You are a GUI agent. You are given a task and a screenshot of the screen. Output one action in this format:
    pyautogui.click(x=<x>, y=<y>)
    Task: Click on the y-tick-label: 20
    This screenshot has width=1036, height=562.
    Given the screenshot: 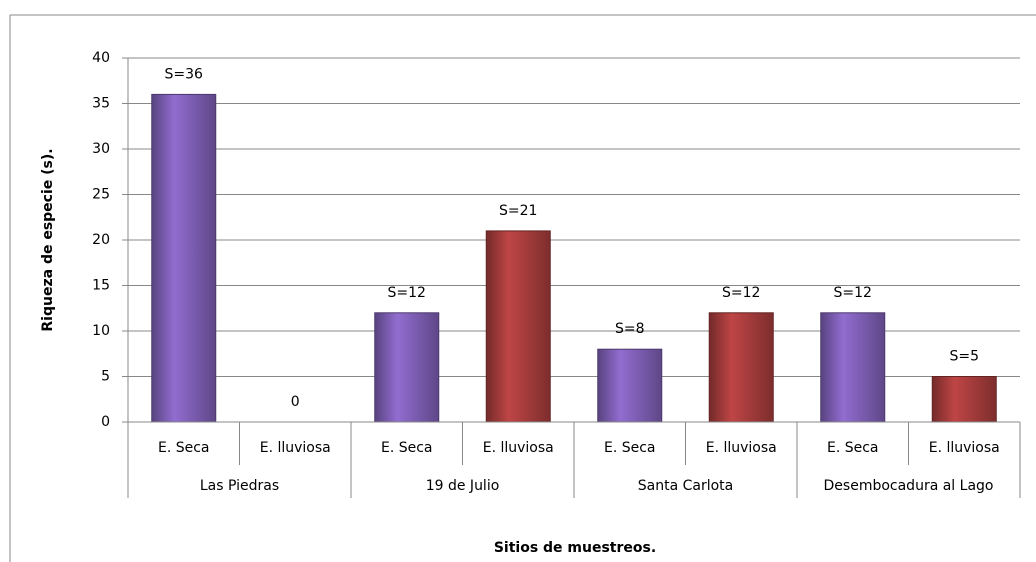 What is the action you would take?
    pyautogui.click(x=101, y=240)
    